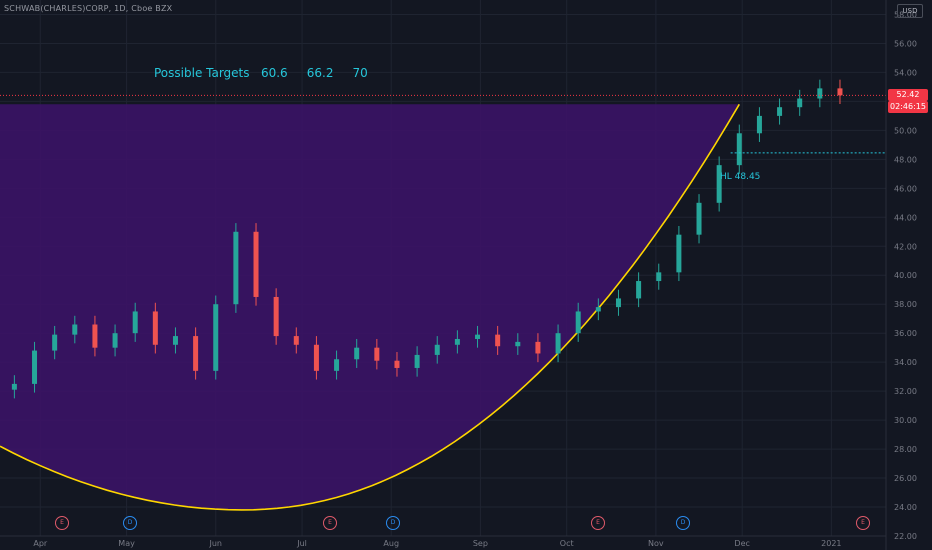  What do you see at coordinates (905, 217) in the screenshot?
I see `price-tick-label: 44.00` at bounding box center [905, 217].